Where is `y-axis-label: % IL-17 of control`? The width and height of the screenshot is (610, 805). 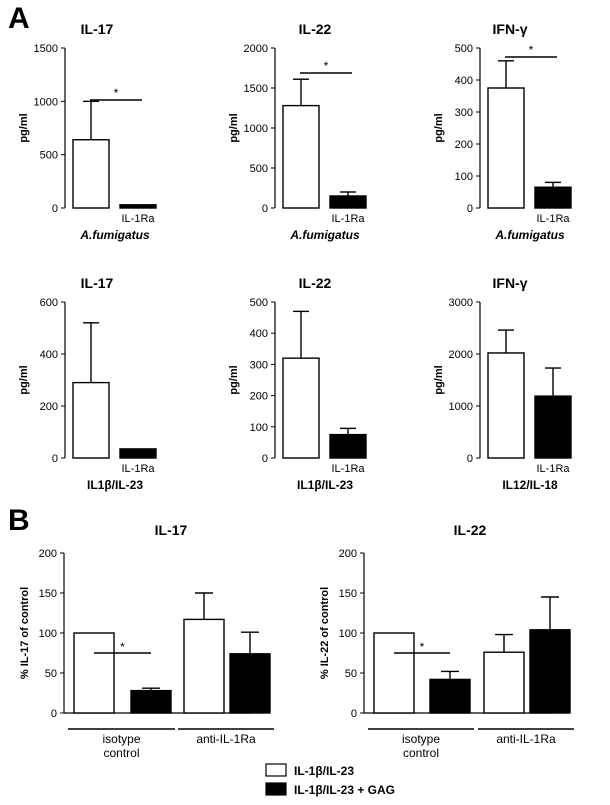
y-axis-label: % IL-17 of control is located at coordinates (25, 633).